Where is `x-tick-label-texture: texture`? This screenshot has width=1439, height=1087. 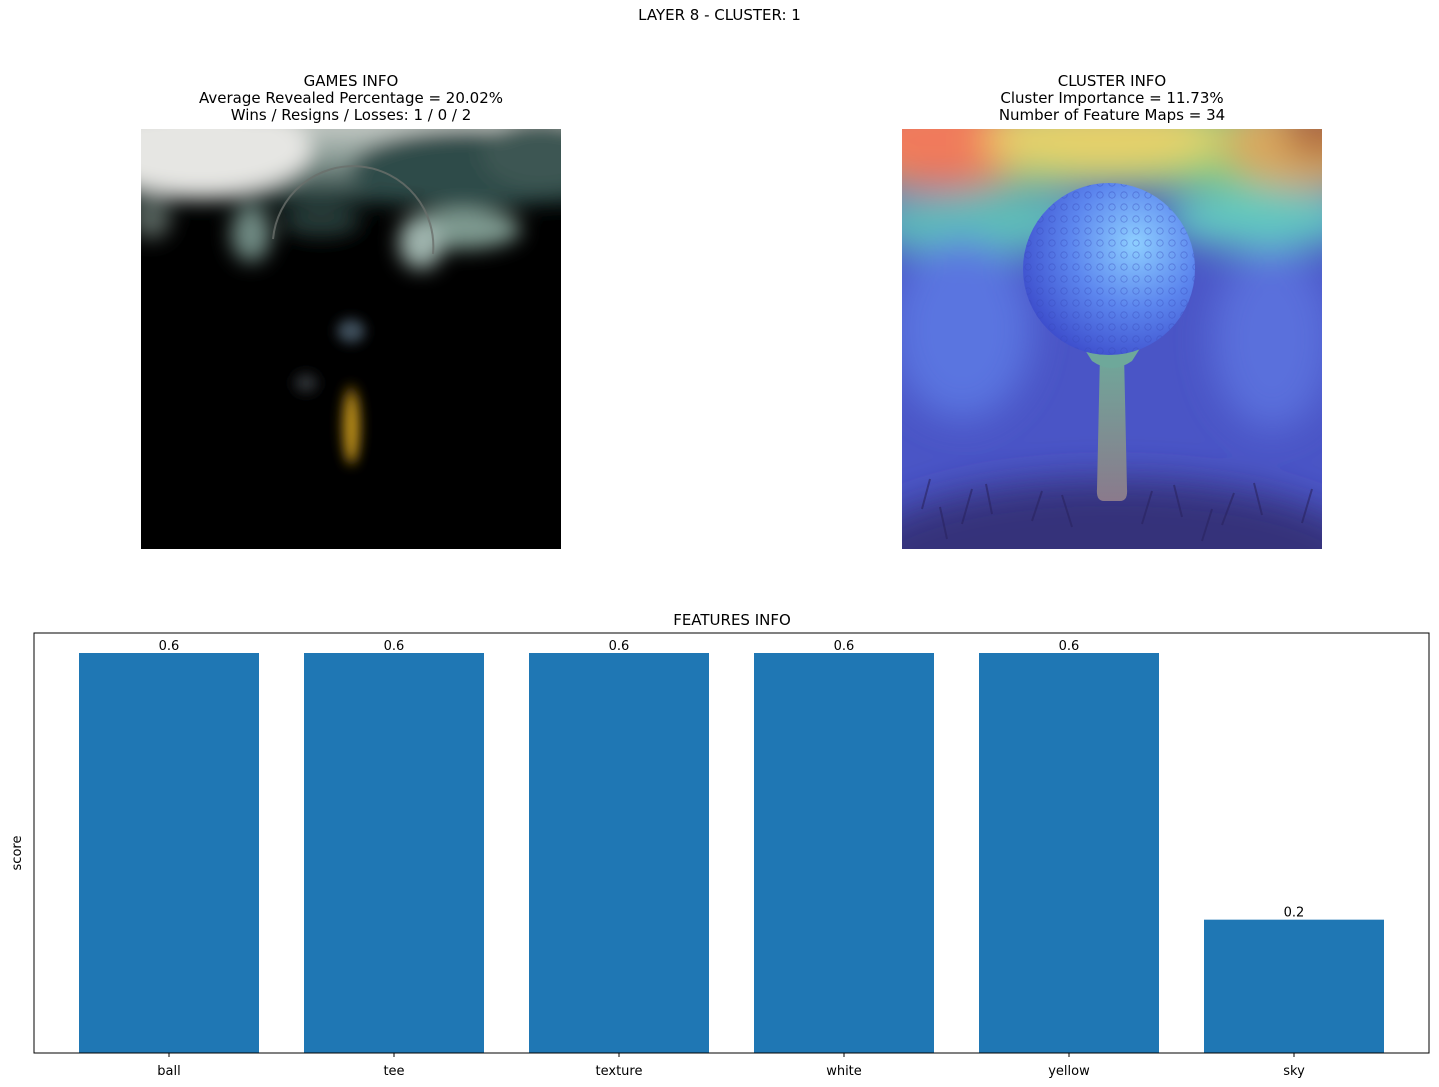
x-tick-label-texture: texture is located at coordinates (619, 1071).